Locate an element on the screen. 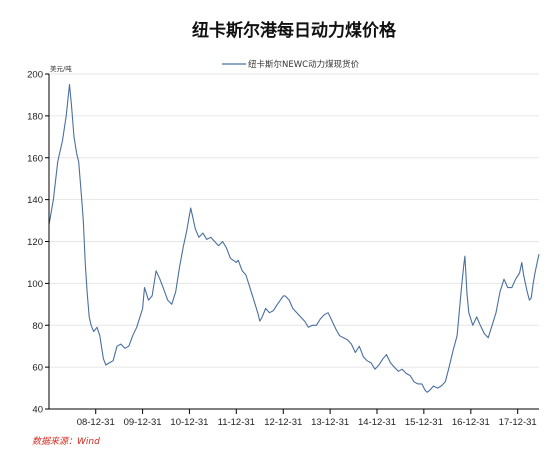 Image resolution: width=560 pixels, height=460 pixels. x-tick-label: 08-12-31 is located at coordinates (96, 422).